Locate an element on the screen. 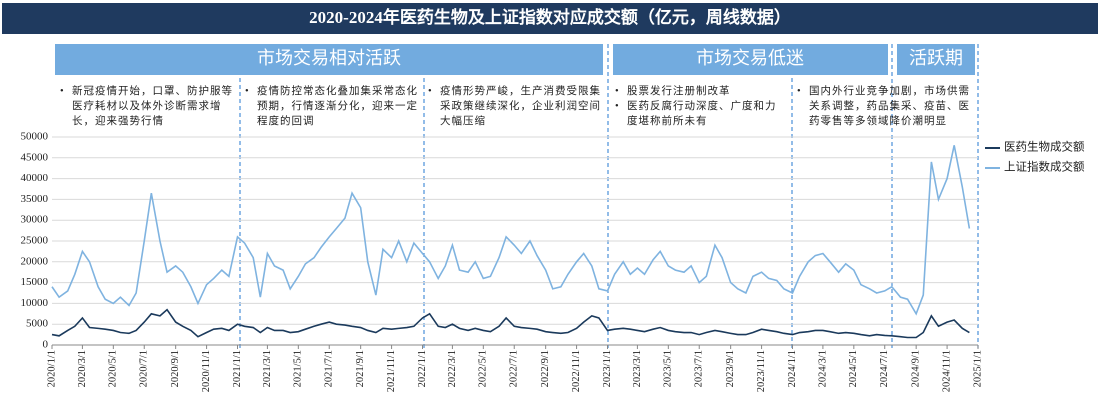  note-item: 医药反腐行动深度、广度和力度堪称前所未有 is located at coordinates (701, 114).